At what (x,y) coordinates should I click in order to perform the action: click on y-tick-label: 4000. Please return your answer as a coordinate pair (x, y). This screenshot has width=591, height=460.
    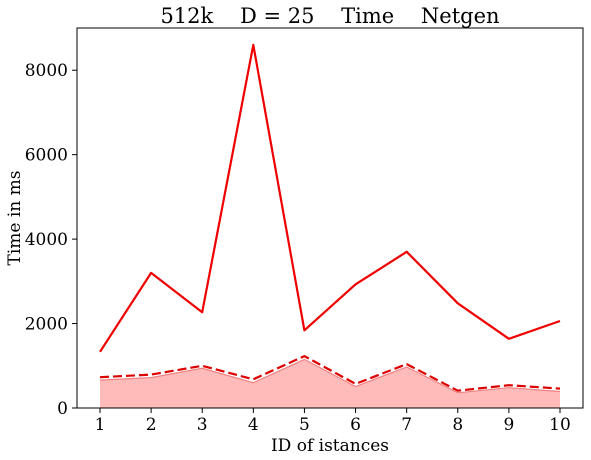
    Looking at the image, I should click on (46, 240).